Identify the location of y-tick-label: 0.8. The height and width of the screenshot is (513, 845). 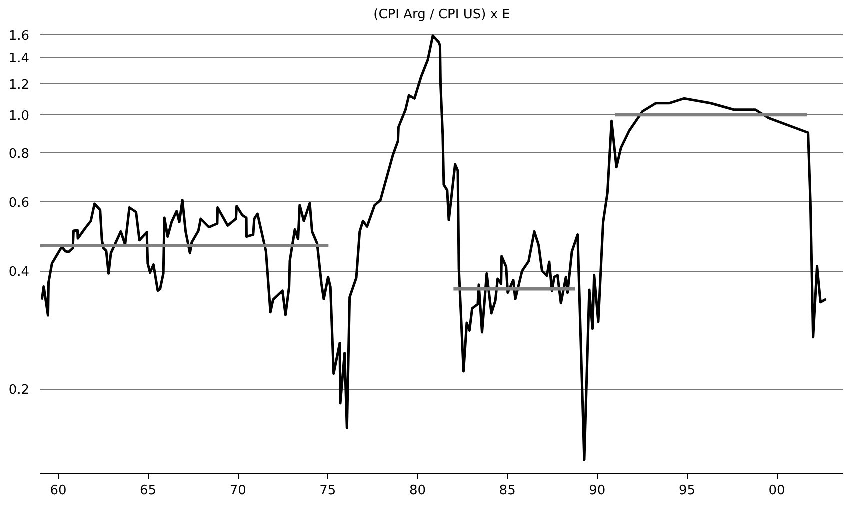
(19, 154).